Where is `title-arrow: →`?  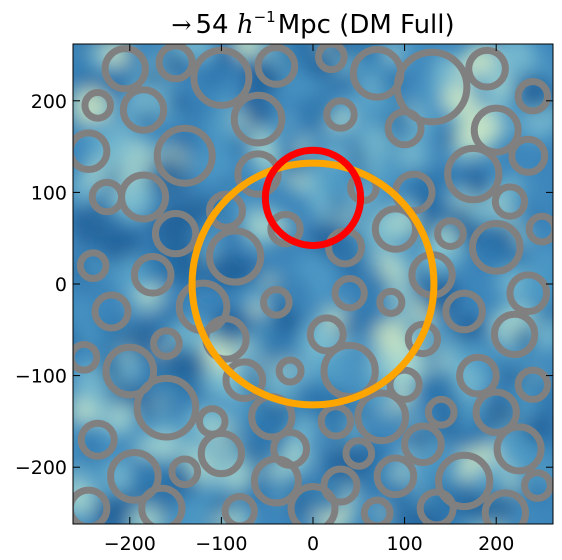
title-arrow: → is located at coordinates (181, 25).